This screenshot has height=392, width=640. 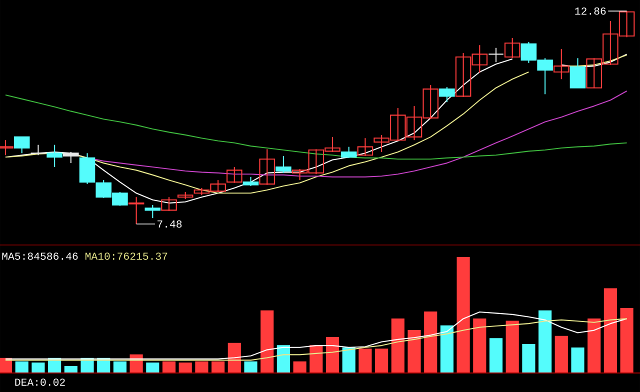 I want to click on annotation: 12.86, so click(x=590, y=11).